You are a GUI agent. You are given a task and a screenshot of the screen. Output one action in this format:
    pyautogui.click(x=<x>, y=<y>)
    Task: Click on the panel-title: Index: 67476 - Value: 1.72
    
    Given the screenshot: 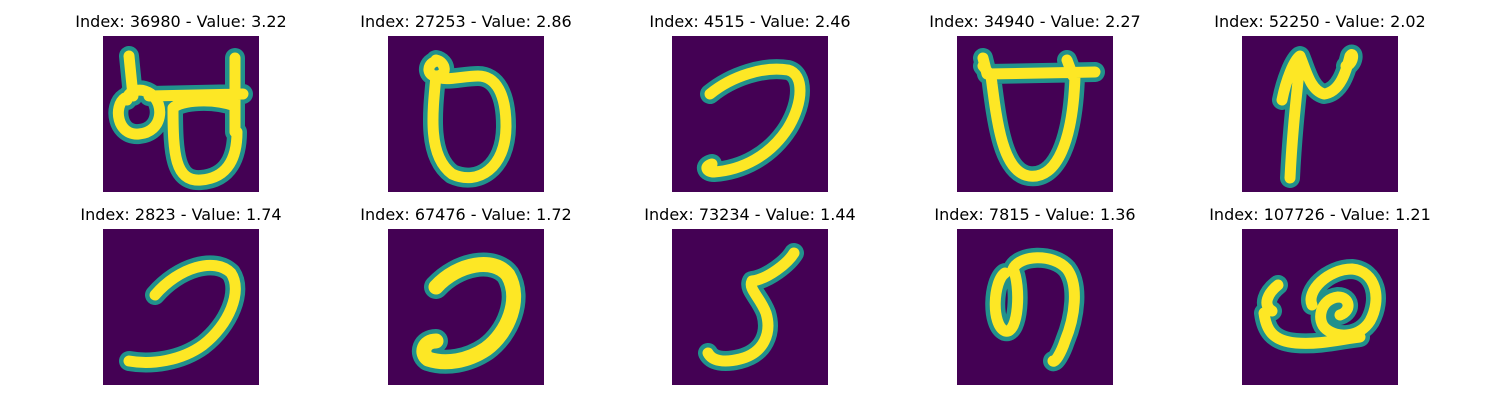 What is the action you would take?
    pyautogui.click(x=466, y=214)
    